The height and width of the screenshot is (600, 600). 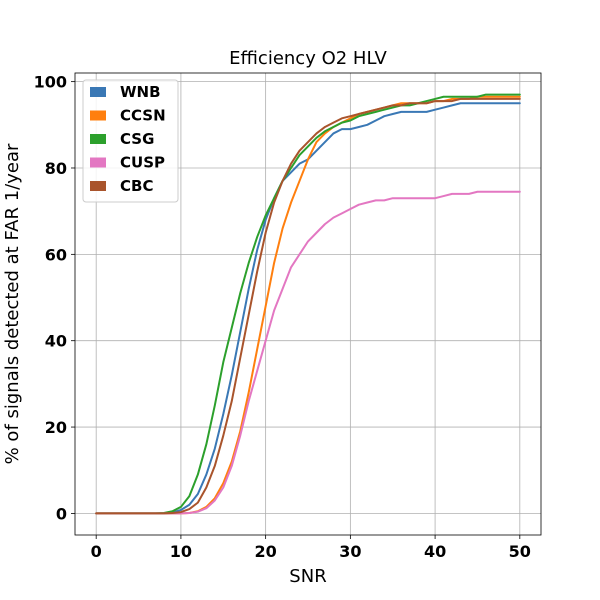 What do you see at coordinates (137, 139) in the screenshot?
I see `legend-label-csg: CSG` at bounding box center [137, 139].